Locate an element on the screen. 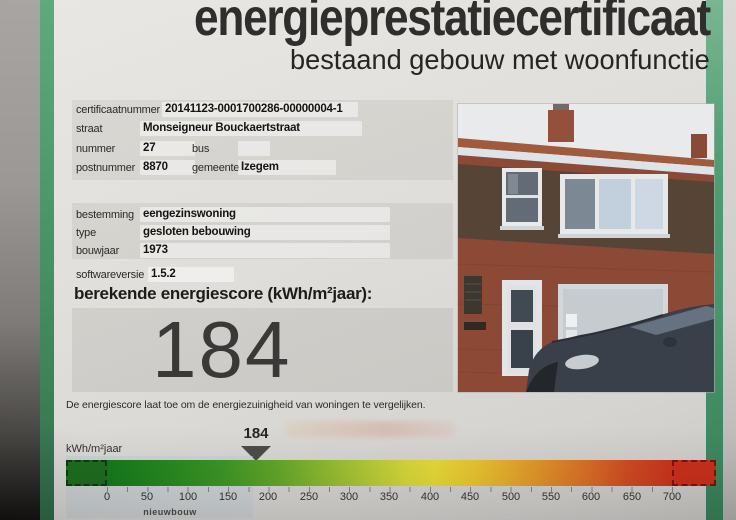  field-label: gemeente is located at coordinates (216, 168).